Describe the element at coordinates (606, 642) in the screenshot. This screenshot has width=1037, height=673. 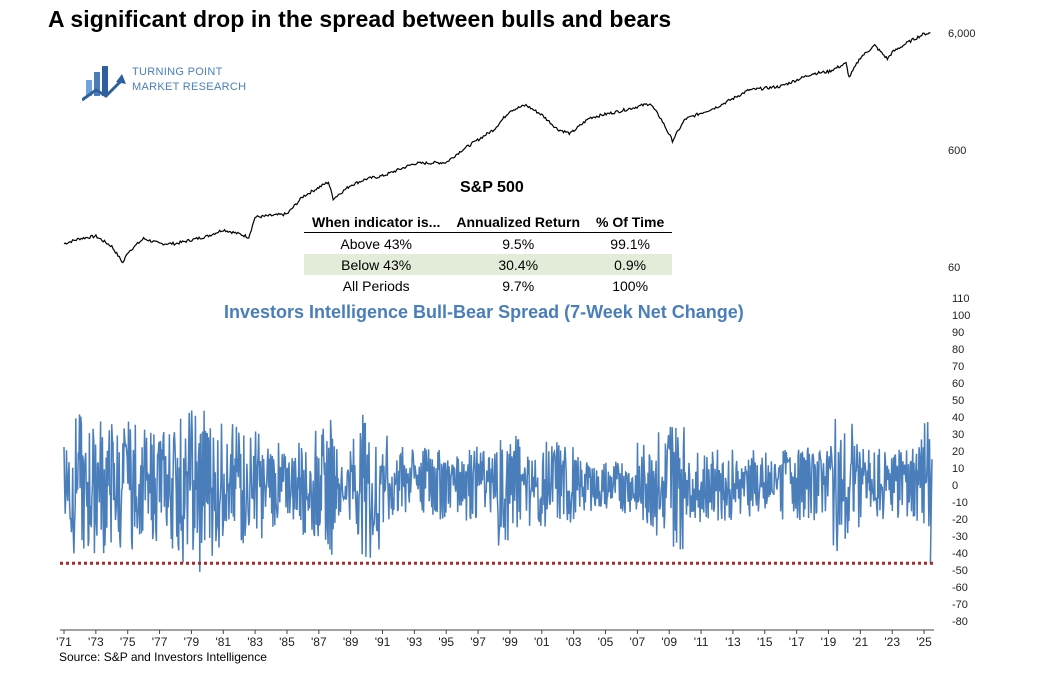
I see `x-axis-tick-label: '05` at that location.